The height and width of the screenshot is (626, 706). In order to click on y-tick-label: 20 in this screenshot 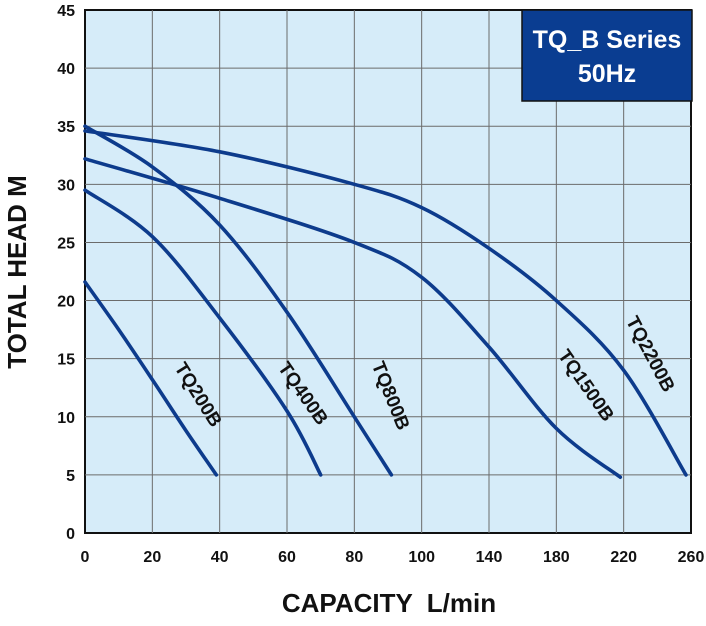, I will do `click(66, 302)`.